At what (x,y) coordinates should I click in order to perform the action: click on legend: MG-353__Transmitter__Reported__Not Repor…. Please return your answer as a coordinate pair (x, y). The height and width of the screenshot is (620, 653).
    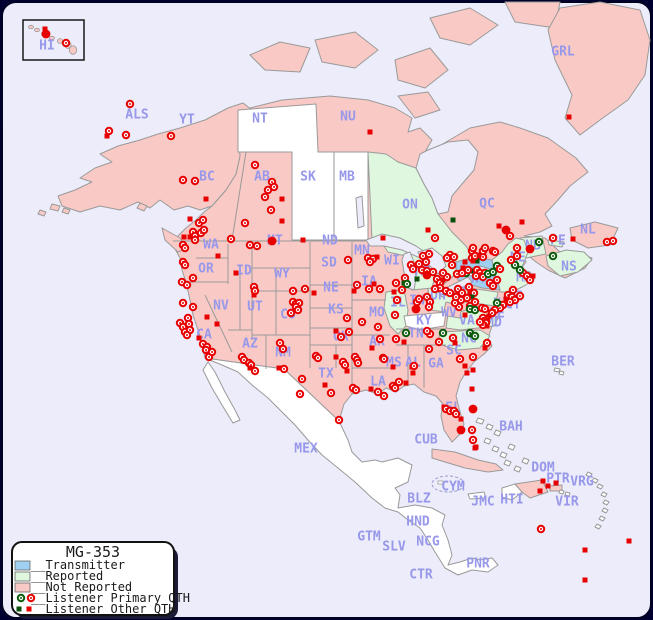
    Looking at the image, I should click on (100, 580).